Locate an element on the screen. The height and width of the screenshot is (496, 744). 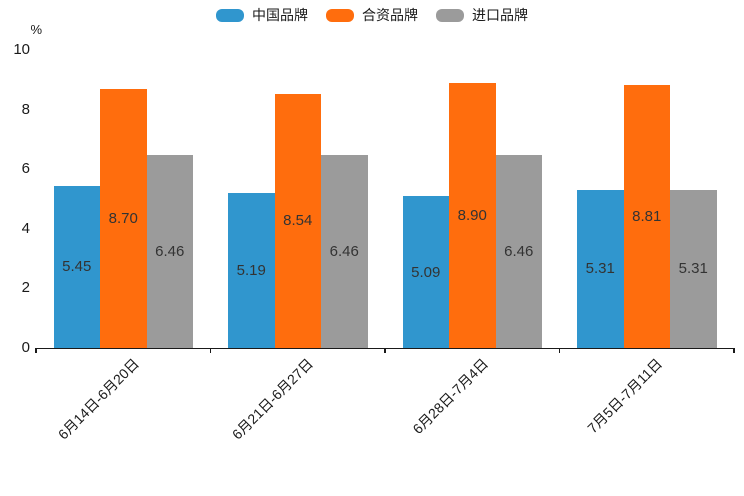
x-tick-label: 7月5日-7月11日 is located at coordinates (625, 396).